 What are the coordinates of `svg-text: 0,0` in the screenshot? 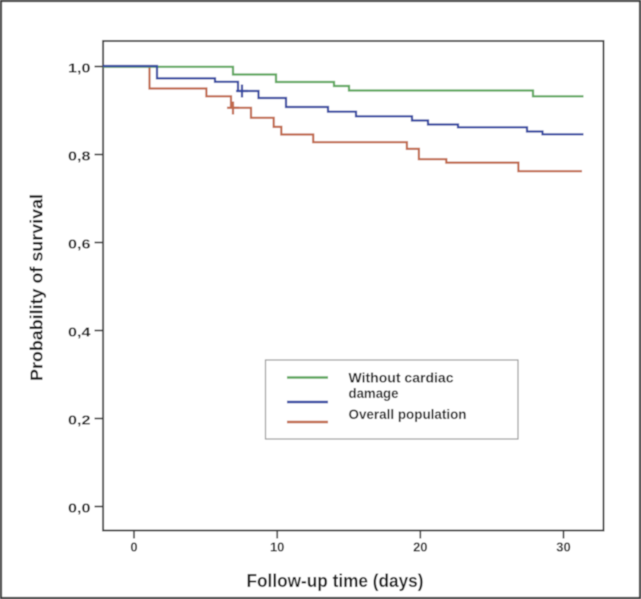 It's located at (79, 508).